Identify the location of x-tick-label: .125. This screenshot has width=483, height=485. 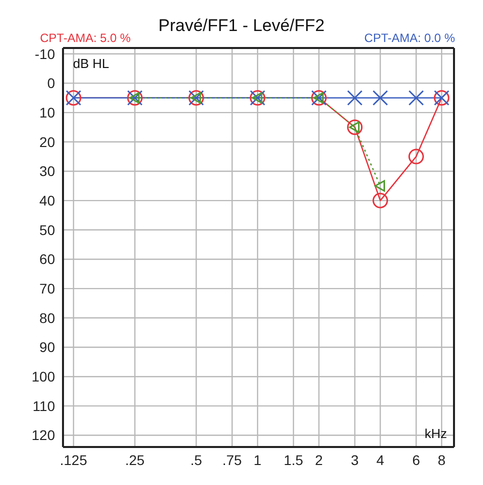
(74, 460).